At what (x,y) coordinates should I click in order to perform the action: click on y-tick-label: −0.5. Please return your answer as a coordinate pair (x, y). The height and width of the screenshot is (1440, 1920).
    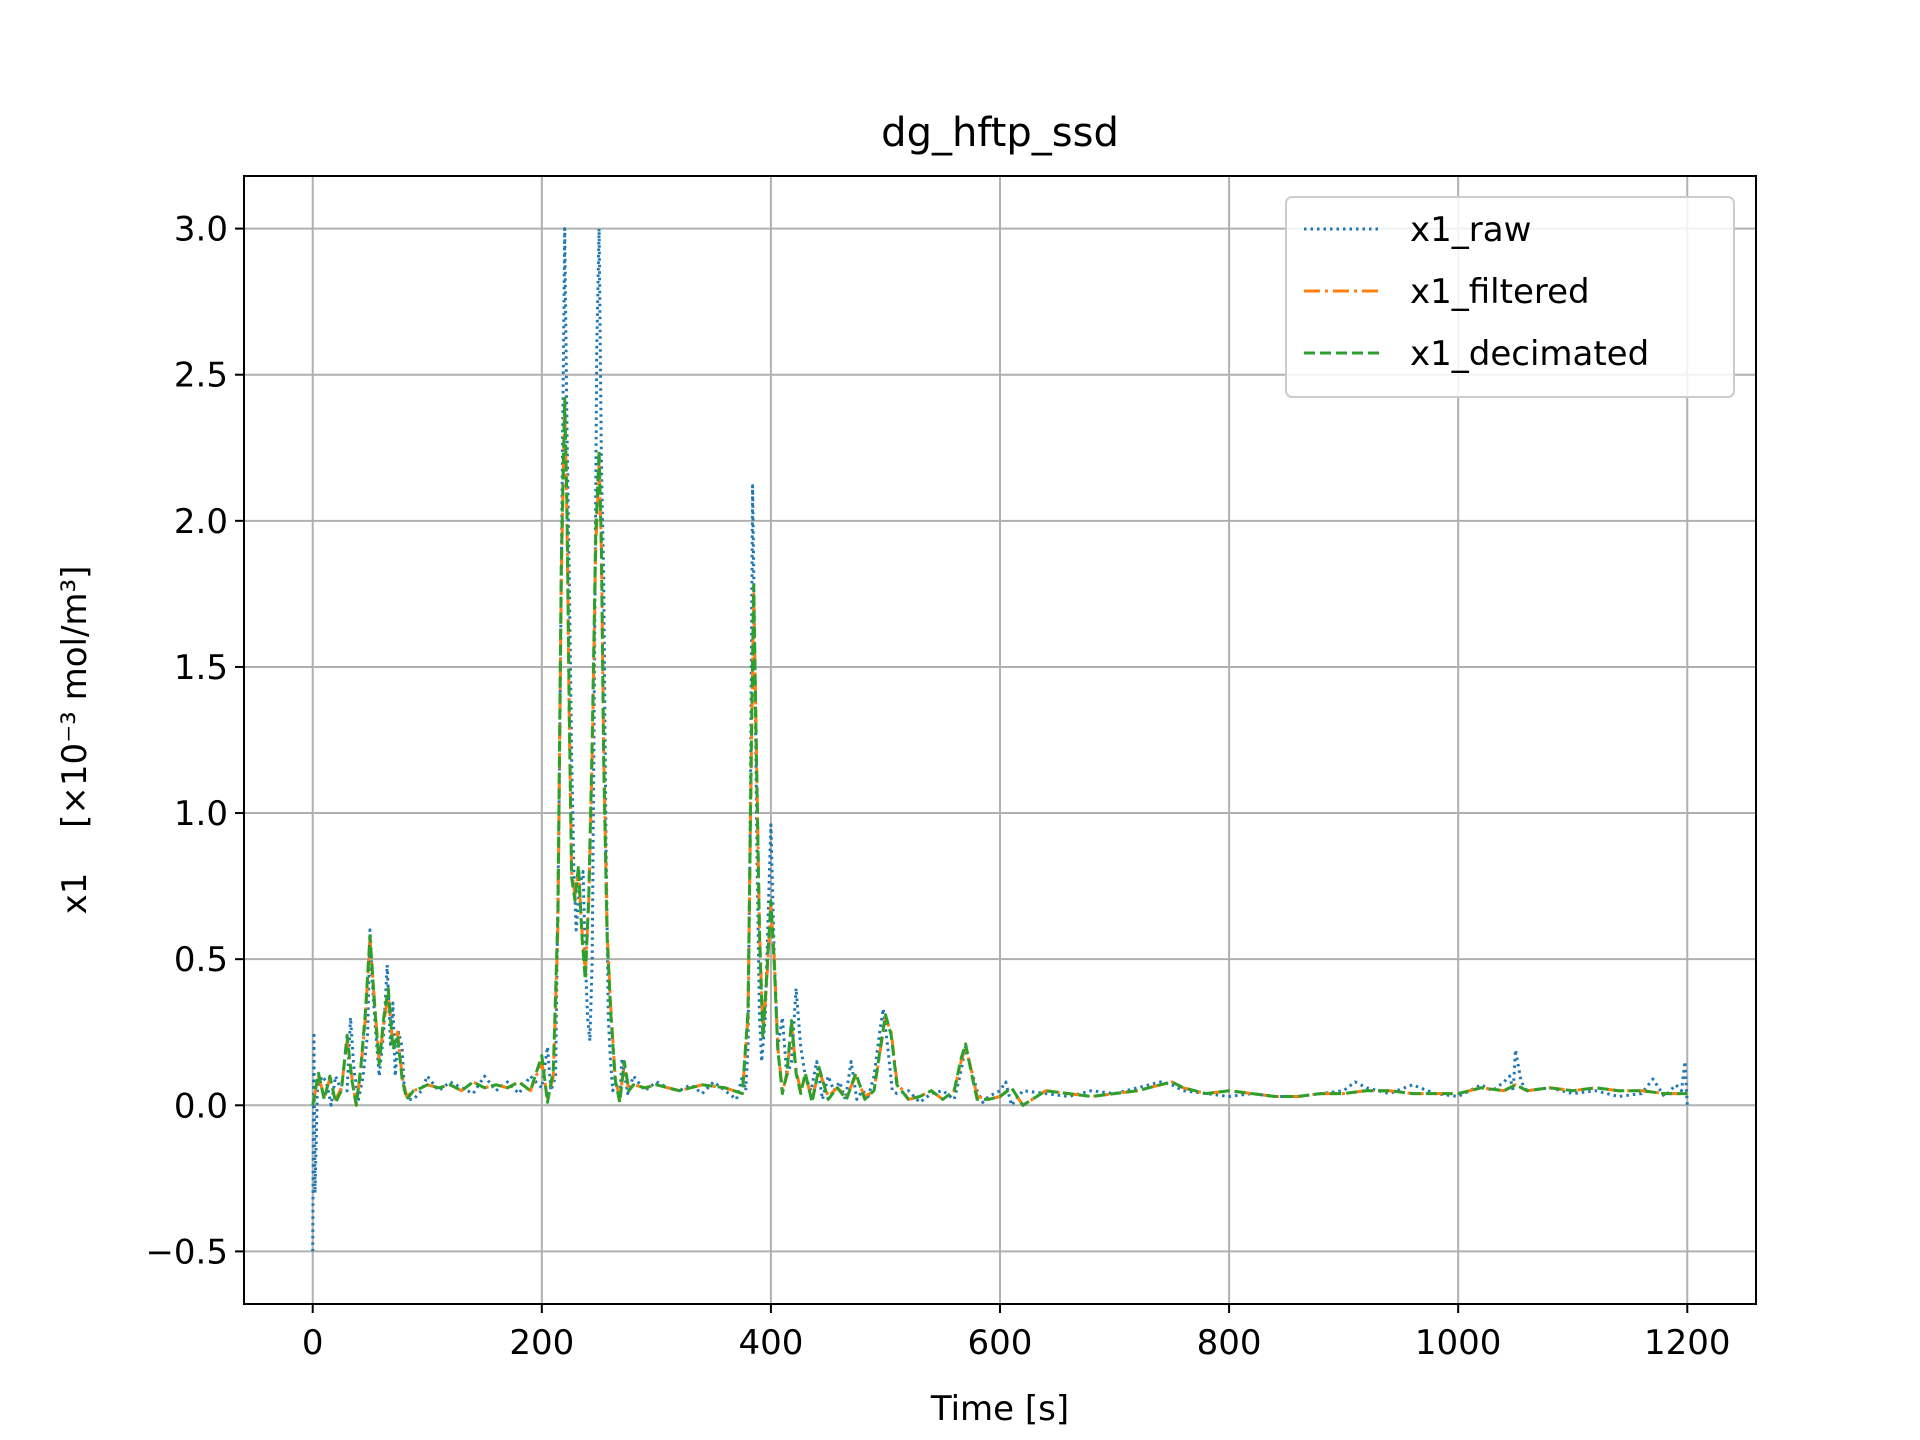
    Looking at the image, I should click on (186, 1252).